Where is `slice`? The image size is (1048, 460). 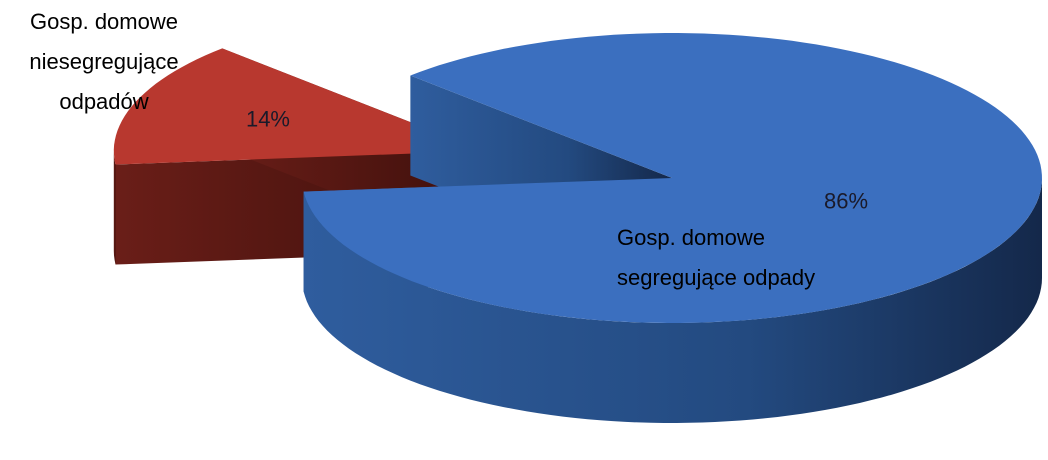
slice is located at coordinates (298, 106).